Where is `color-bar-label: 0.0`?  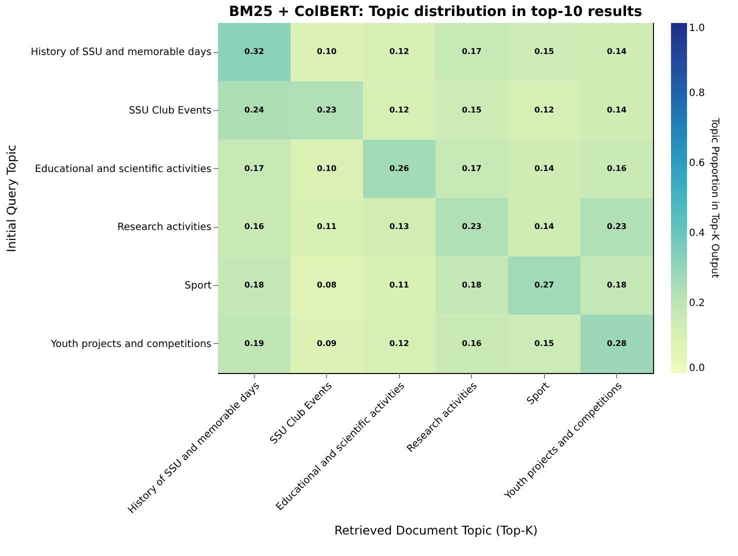
color-bar-label: 0.0 is located at coordinates (697, 368).